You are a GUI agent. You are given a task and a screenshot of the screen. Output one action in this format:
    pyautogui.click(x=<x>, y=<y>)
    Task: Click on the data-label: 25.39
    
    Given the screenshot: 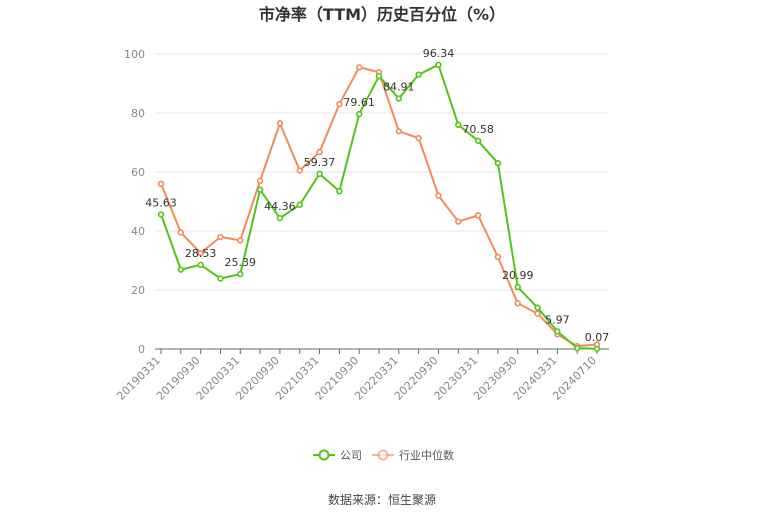 What is the action you would take?
    pyautogui.click(x=241, y=262)
    